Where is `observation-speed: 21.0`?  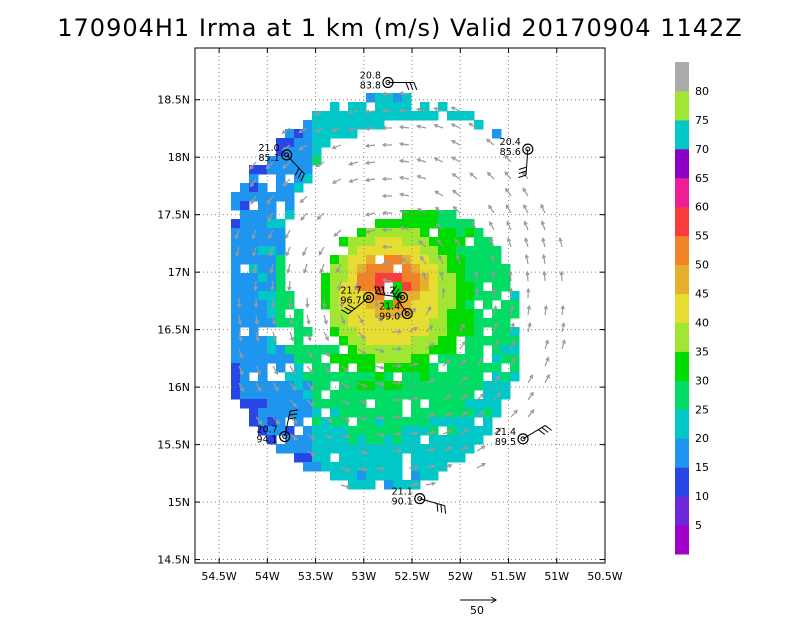
observation-speed: 21.0 is located at coordinates (268, 148).